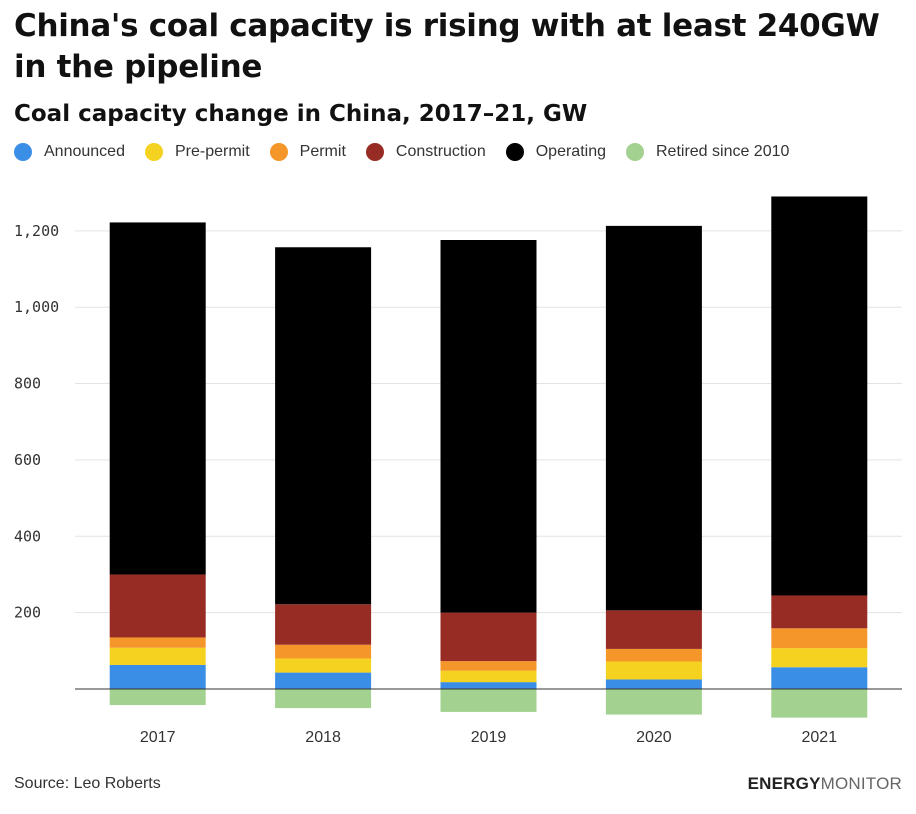  Describe the element at coordinates (84, 151) in the screenshot. I see `legend-label: Announced` at that location.